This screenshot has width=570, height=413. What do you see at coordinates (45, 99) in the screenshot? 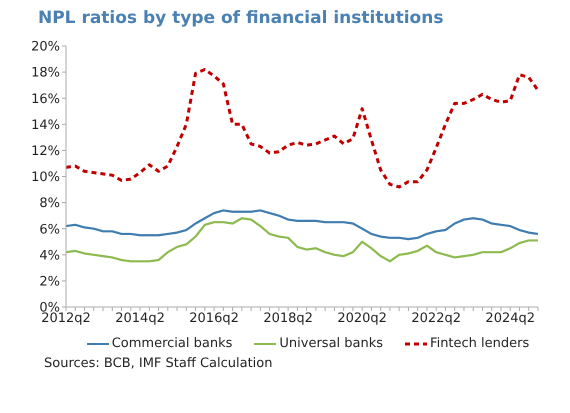
I see `y-tick-label: 16%` at bounding box center [45, 99].